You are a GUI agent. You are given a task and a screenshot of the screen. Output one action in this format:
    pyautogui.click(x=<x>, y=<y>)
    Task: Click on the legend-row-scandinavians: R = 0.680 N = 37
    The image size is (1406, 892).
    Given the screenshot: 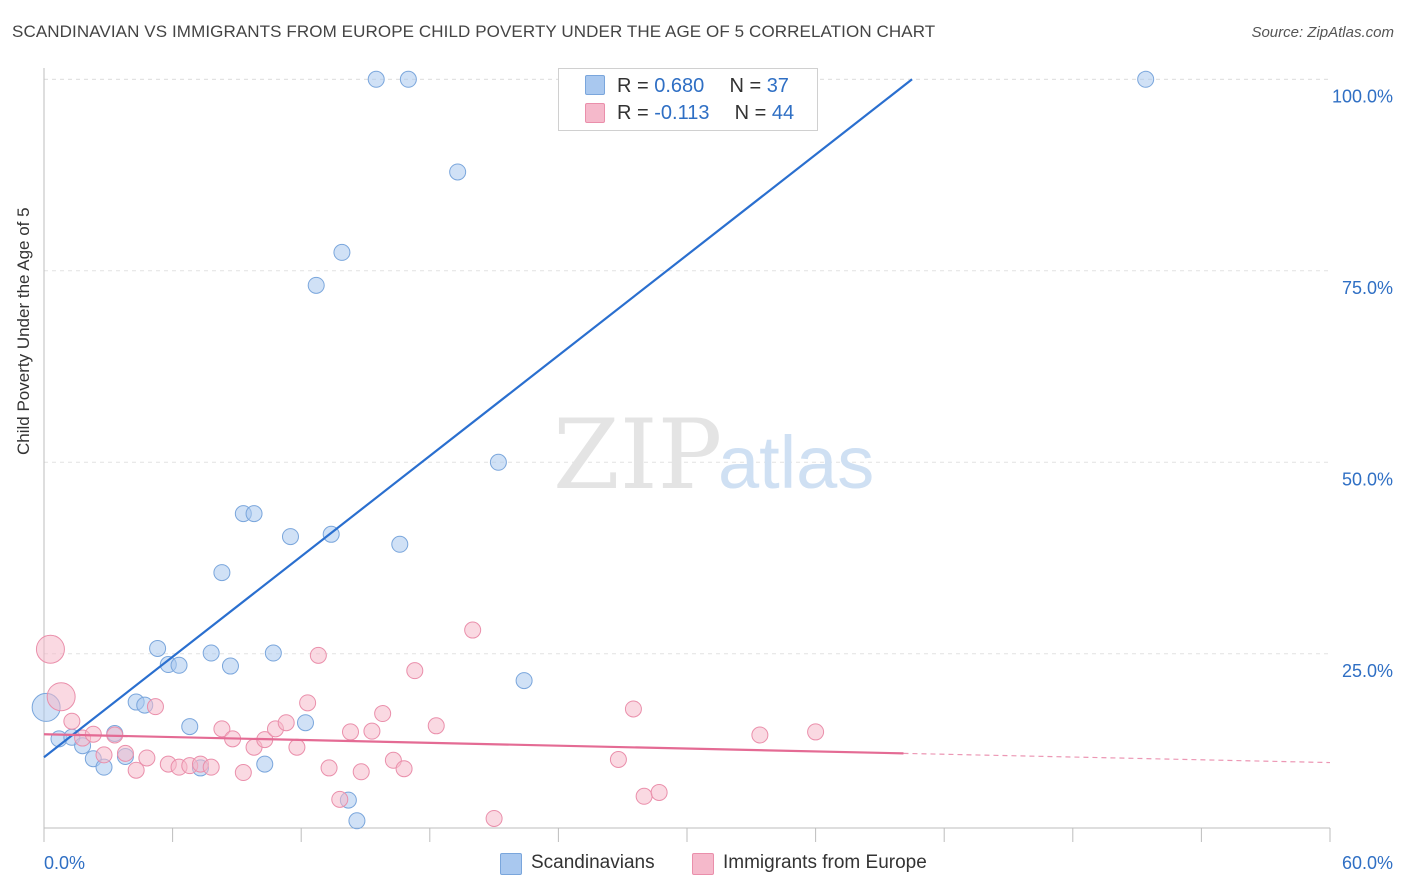 What is the action you would take?
    pyautogui.click(x=703, y=86)
    